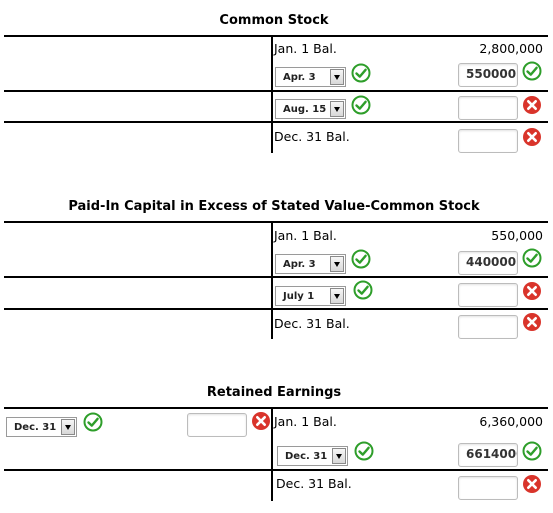 The height and width of the screenshot is (513, 553). I want to click on amount-input-aug15, so click(488, 108).